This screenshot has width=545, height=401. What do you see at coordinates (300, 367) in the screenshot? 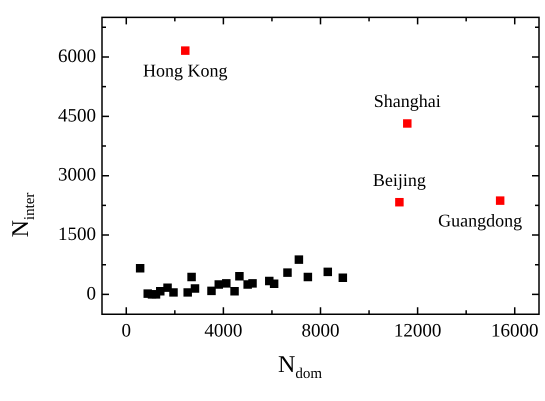
I see `x-axis-title: N$_{dom}$` at bounding box center [300, 367].